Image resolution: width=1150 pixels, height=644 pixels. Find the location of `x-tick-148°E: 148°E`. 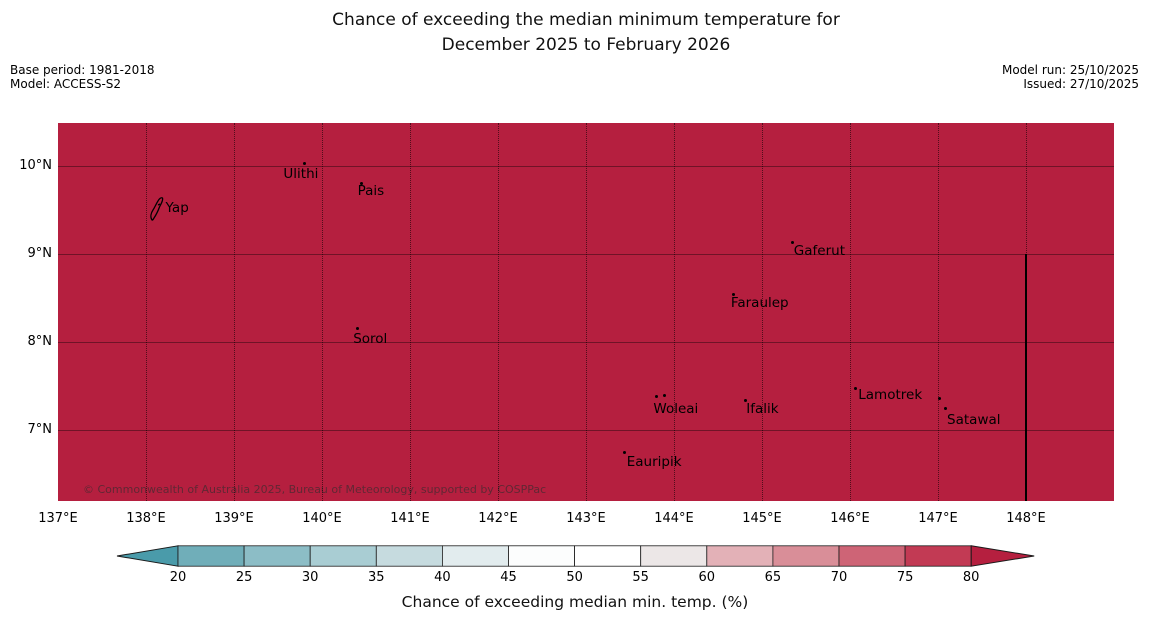

x-tick-148°E: 148°E is located at coordinates (1026, 518).